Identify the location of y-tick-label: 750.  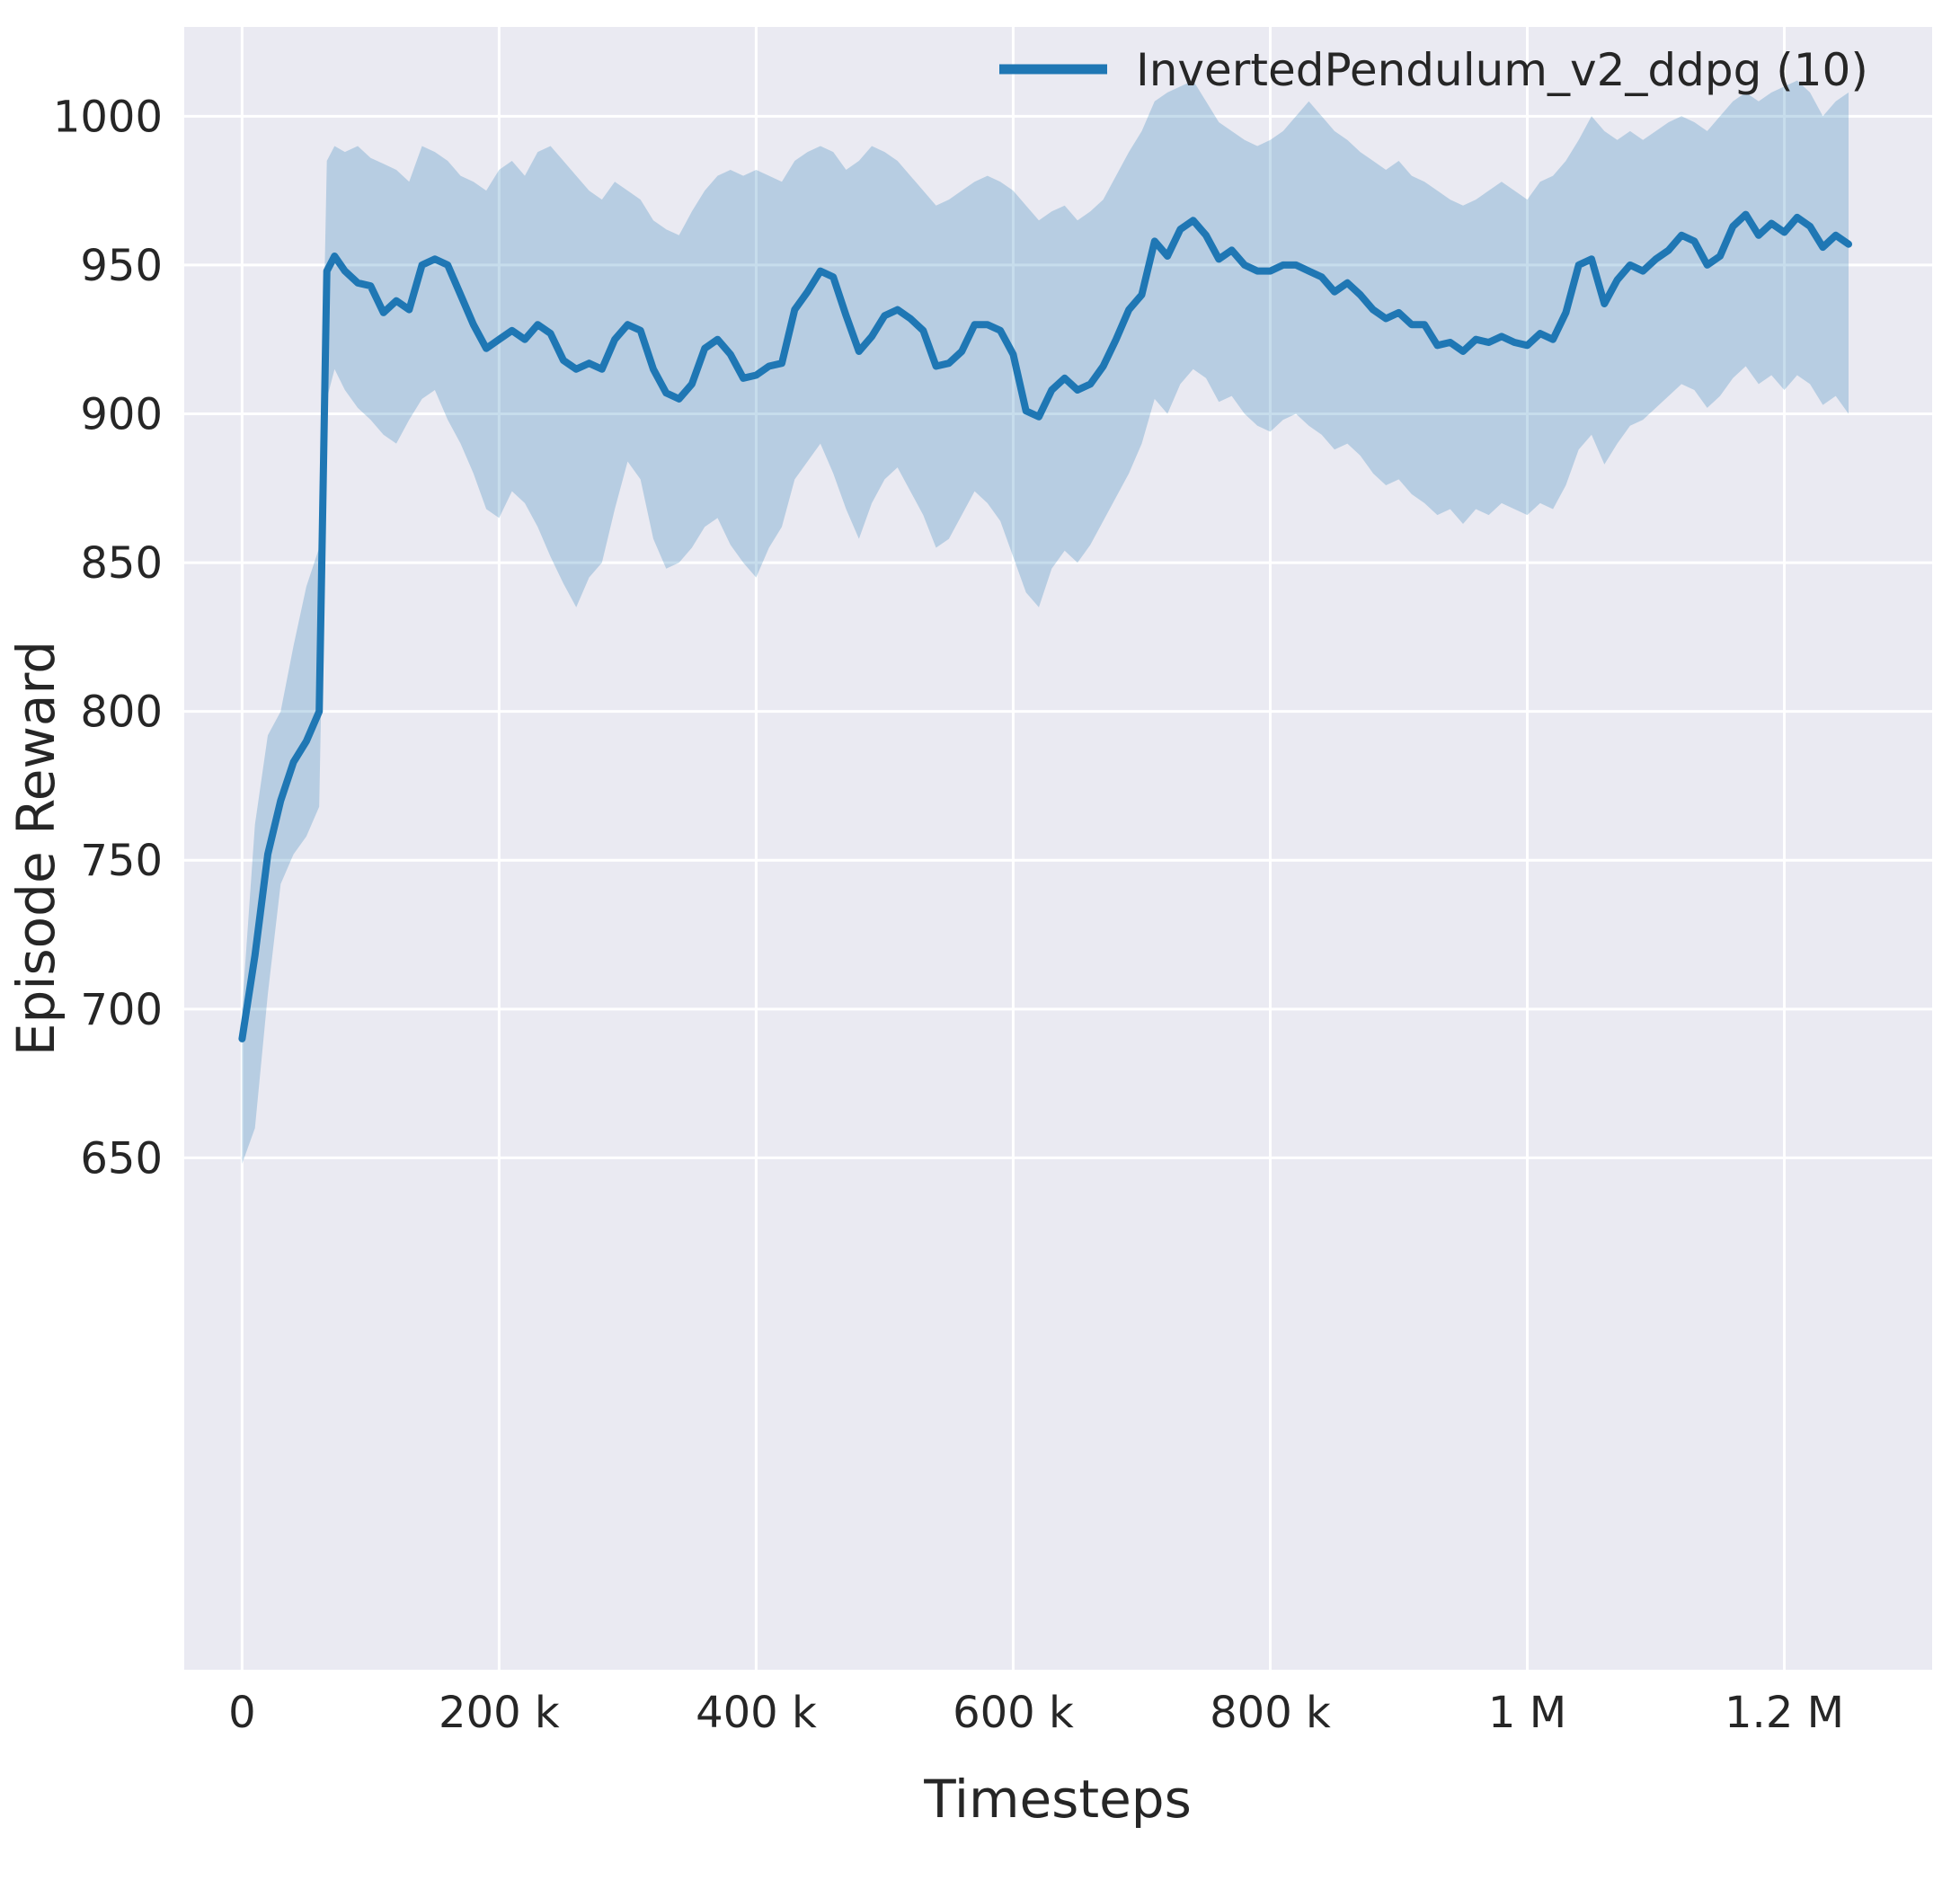
(122, 861).